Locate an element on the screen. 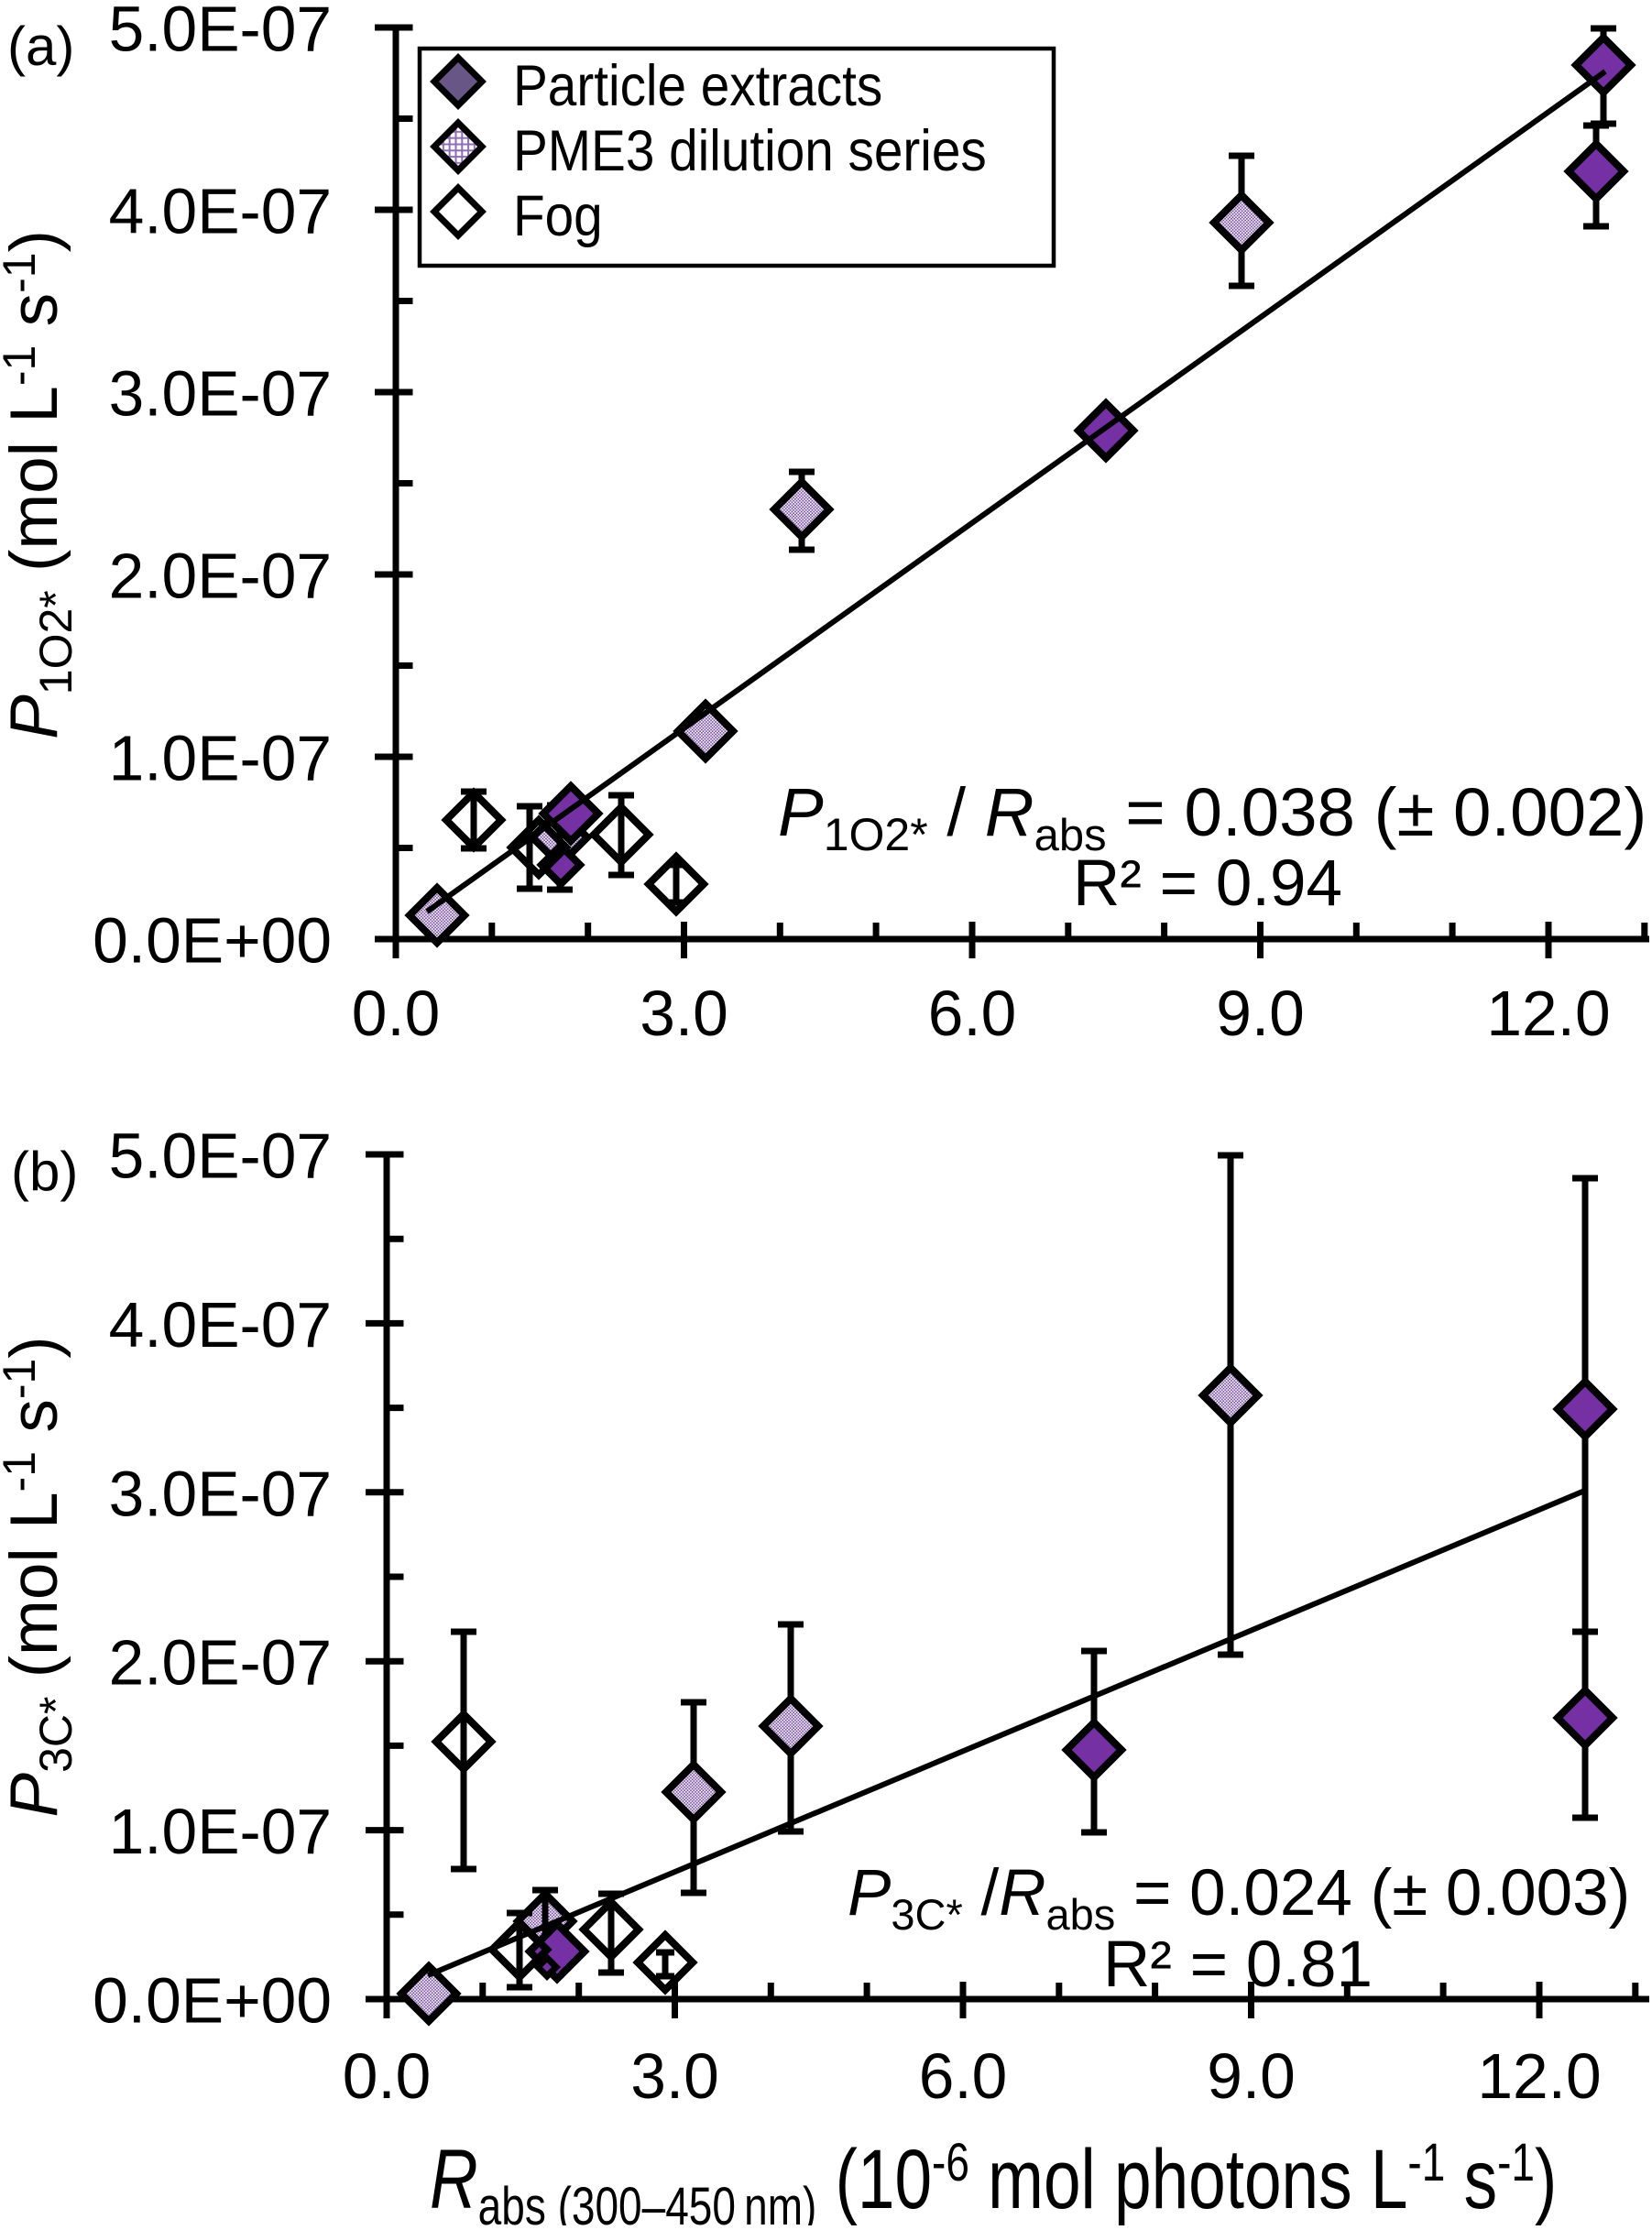 The image size is (1652, 2230). svg-text: P1O2* / Rabs = 0.038 (± 0.002) is located at coordinates (1212, 817).